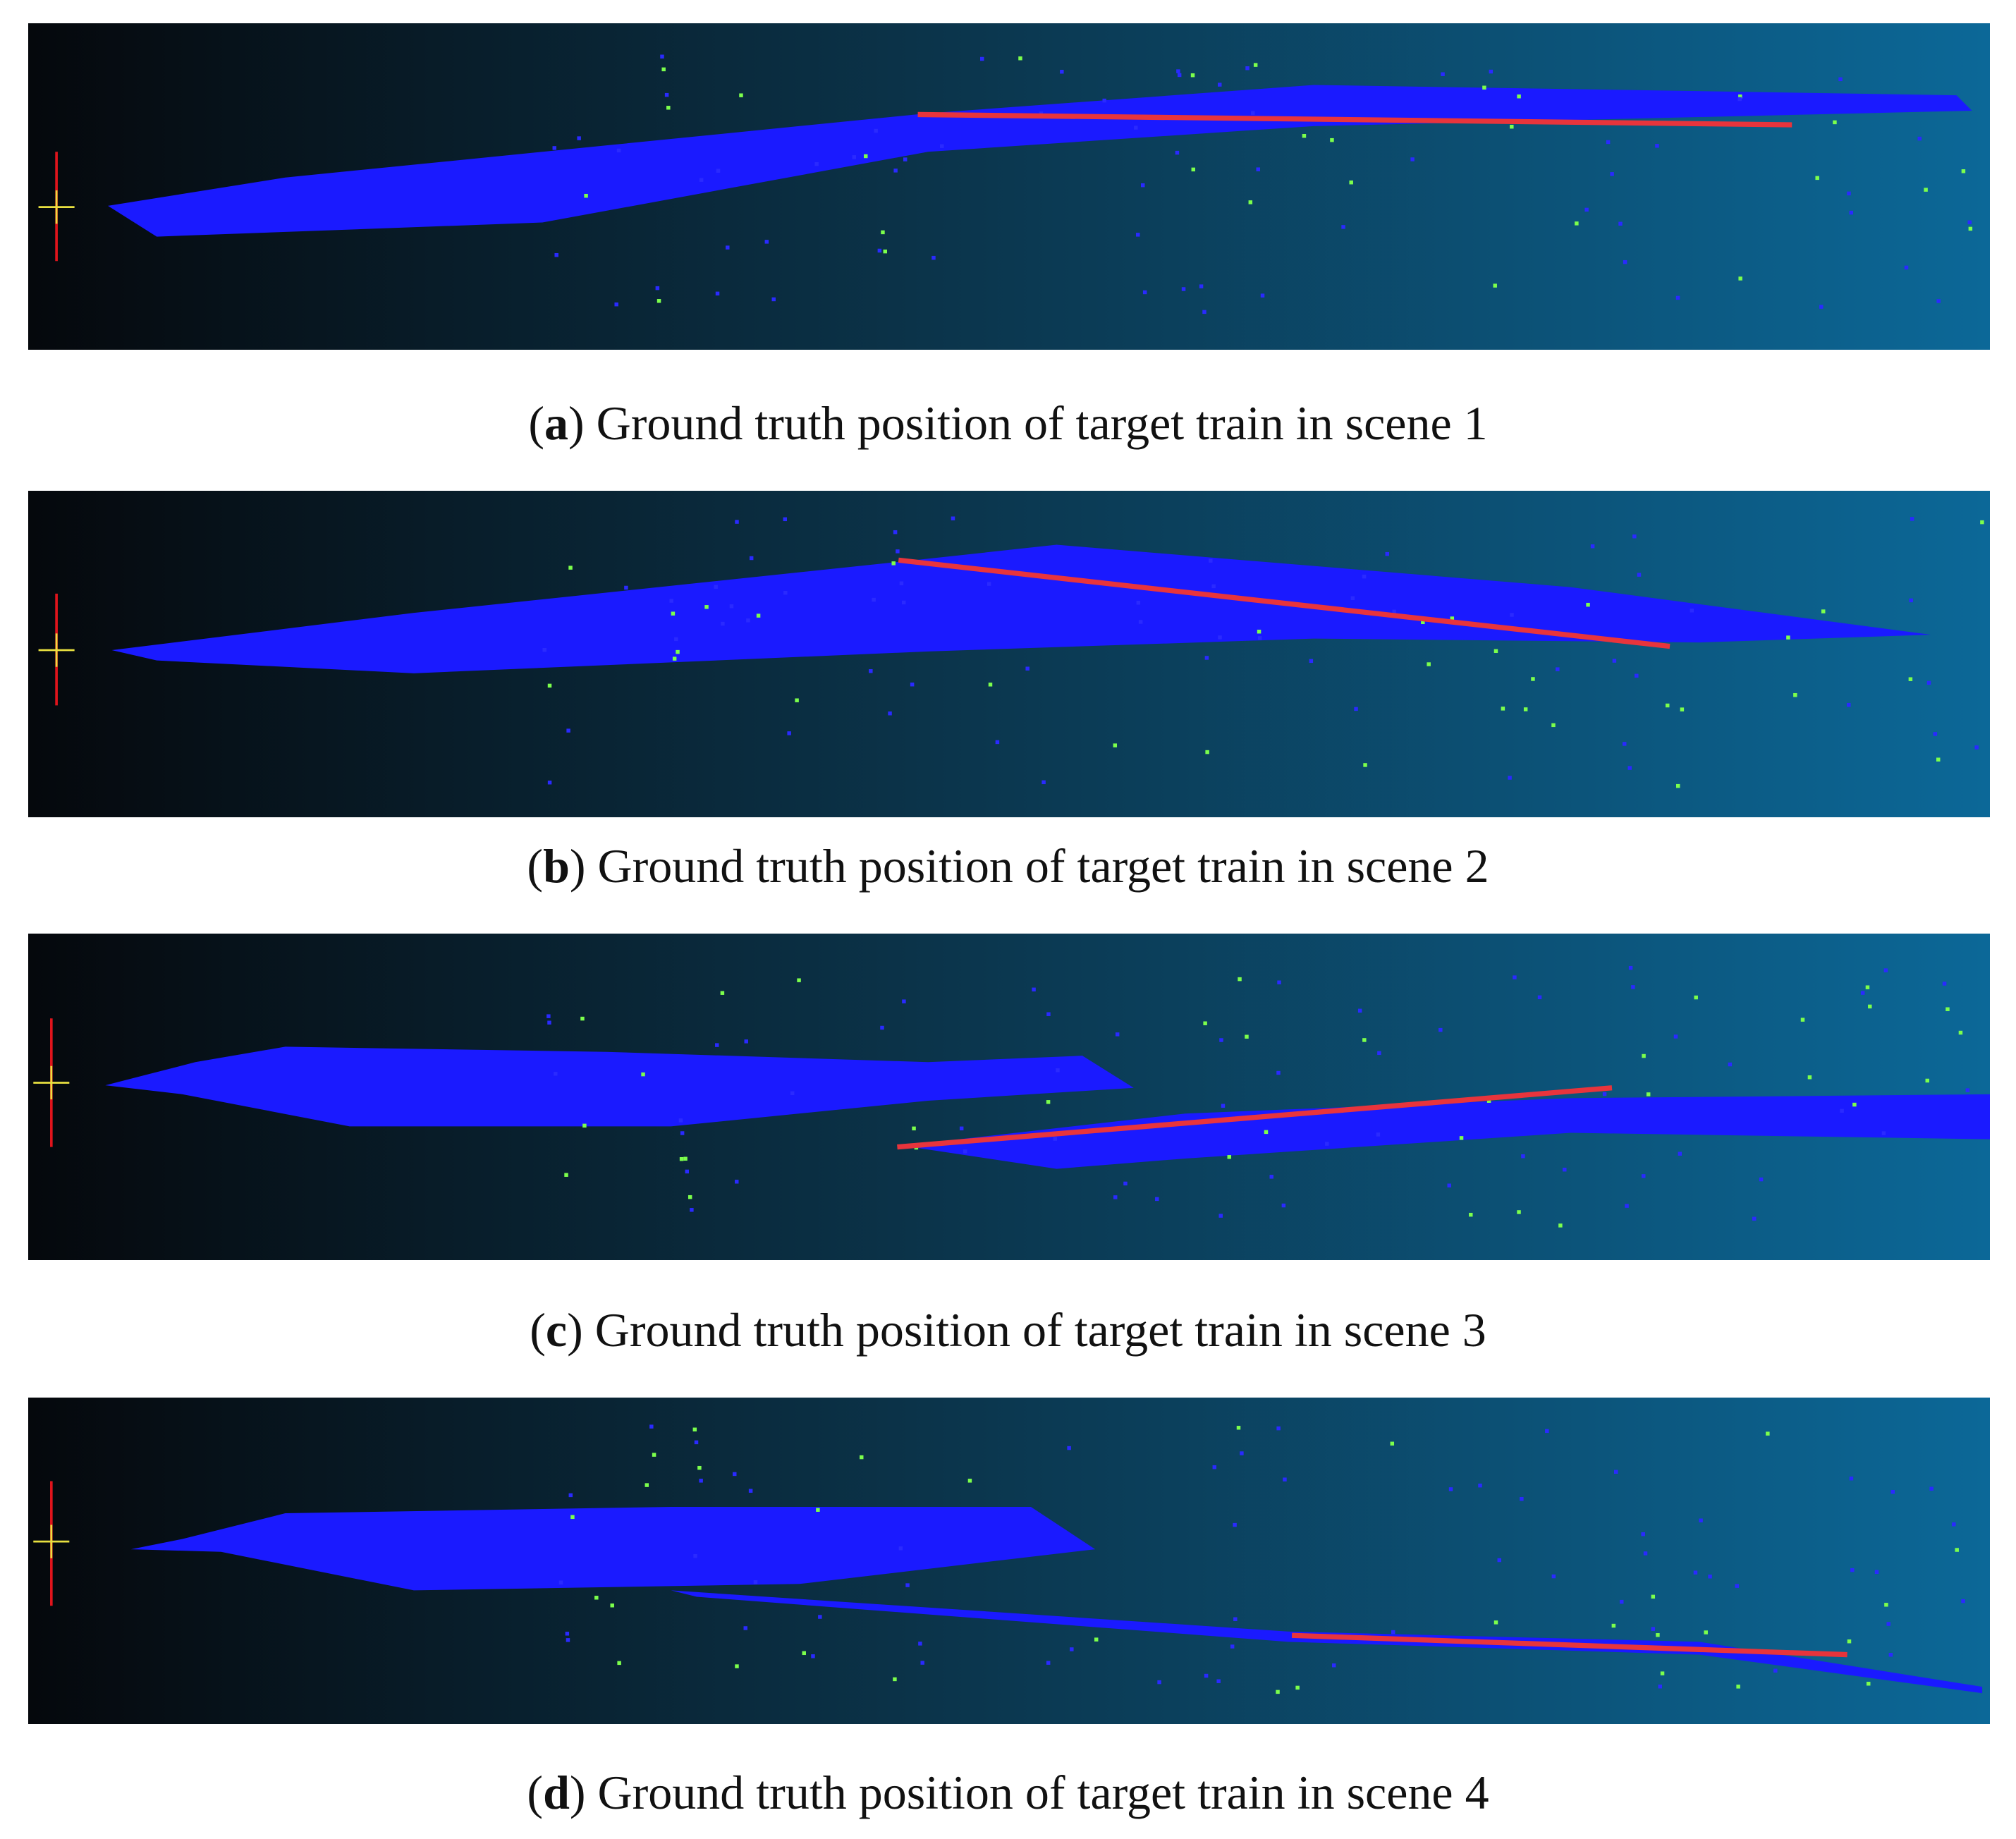  I want to click on caption-label: c, so click(556, 1330).